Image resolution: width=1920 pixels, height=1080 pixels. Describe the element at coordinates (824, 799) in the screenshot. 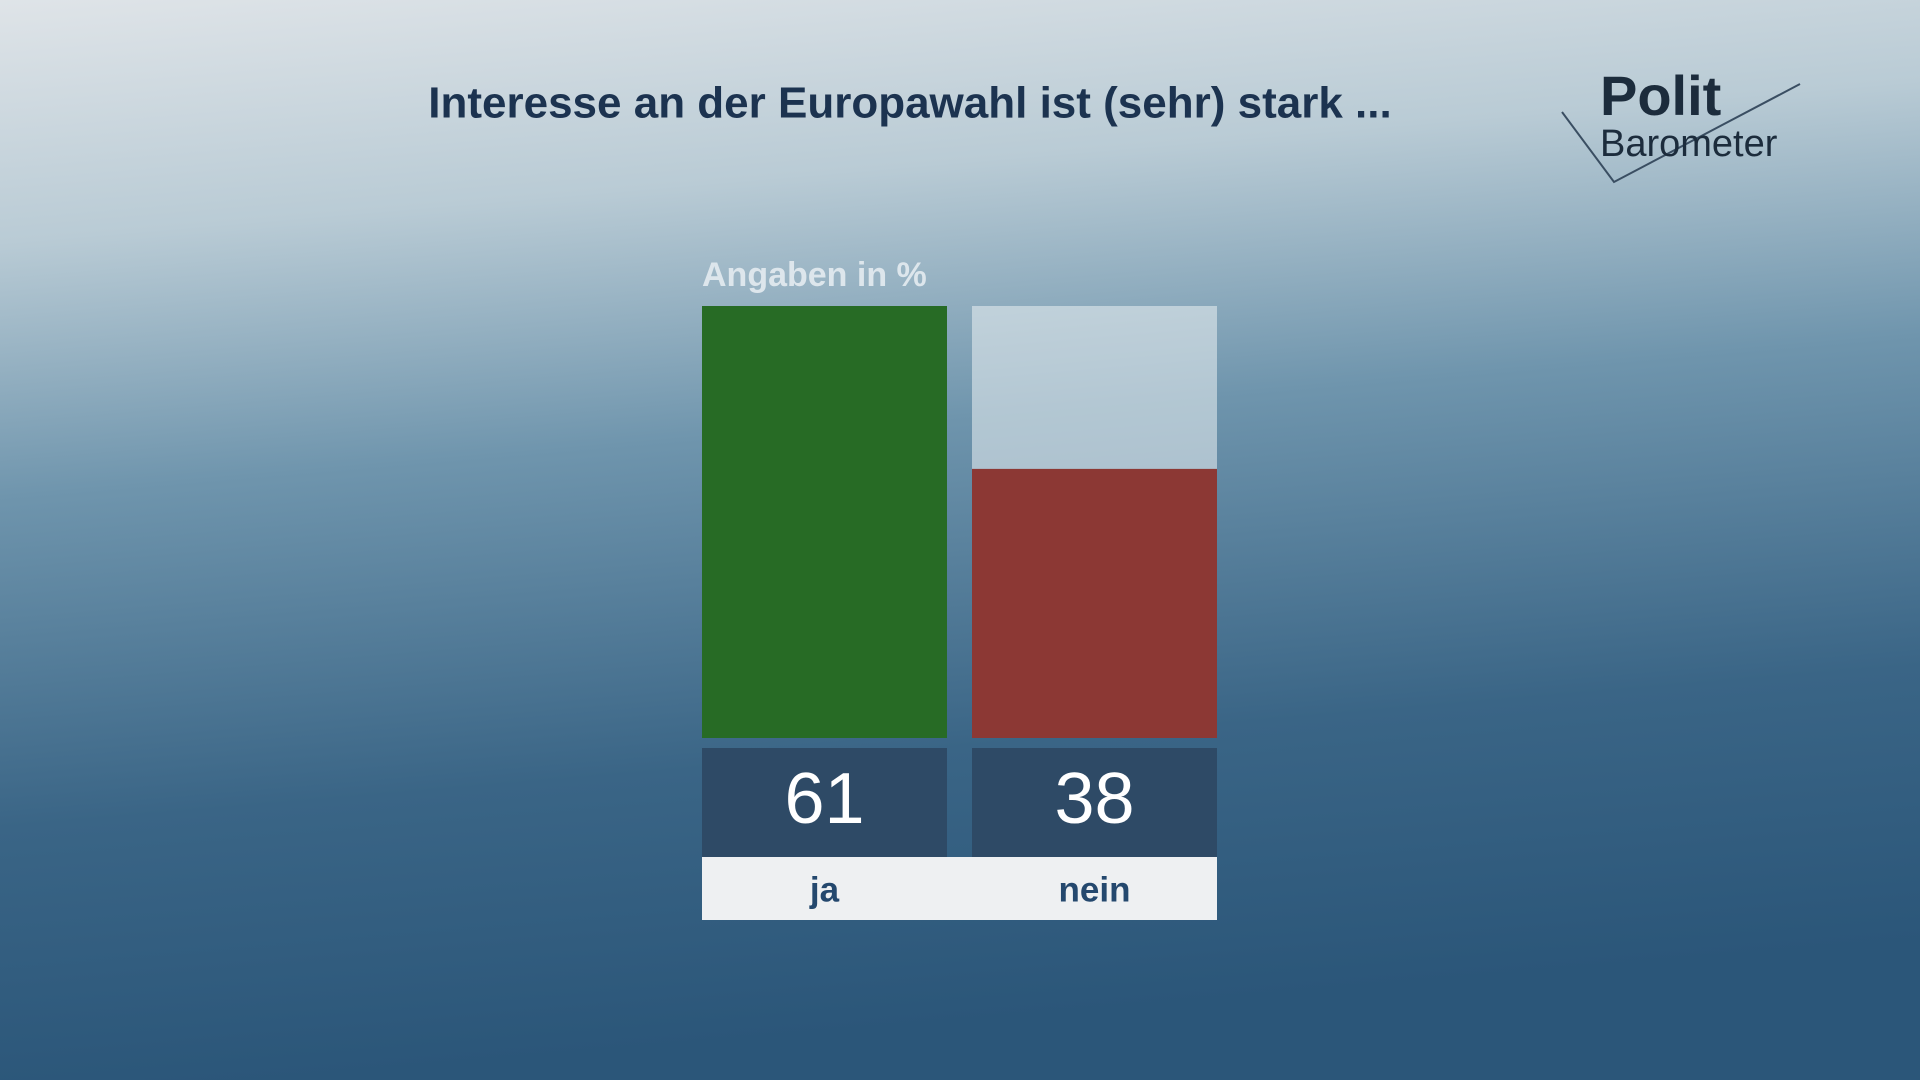

I see `value-label: 61` at that location.